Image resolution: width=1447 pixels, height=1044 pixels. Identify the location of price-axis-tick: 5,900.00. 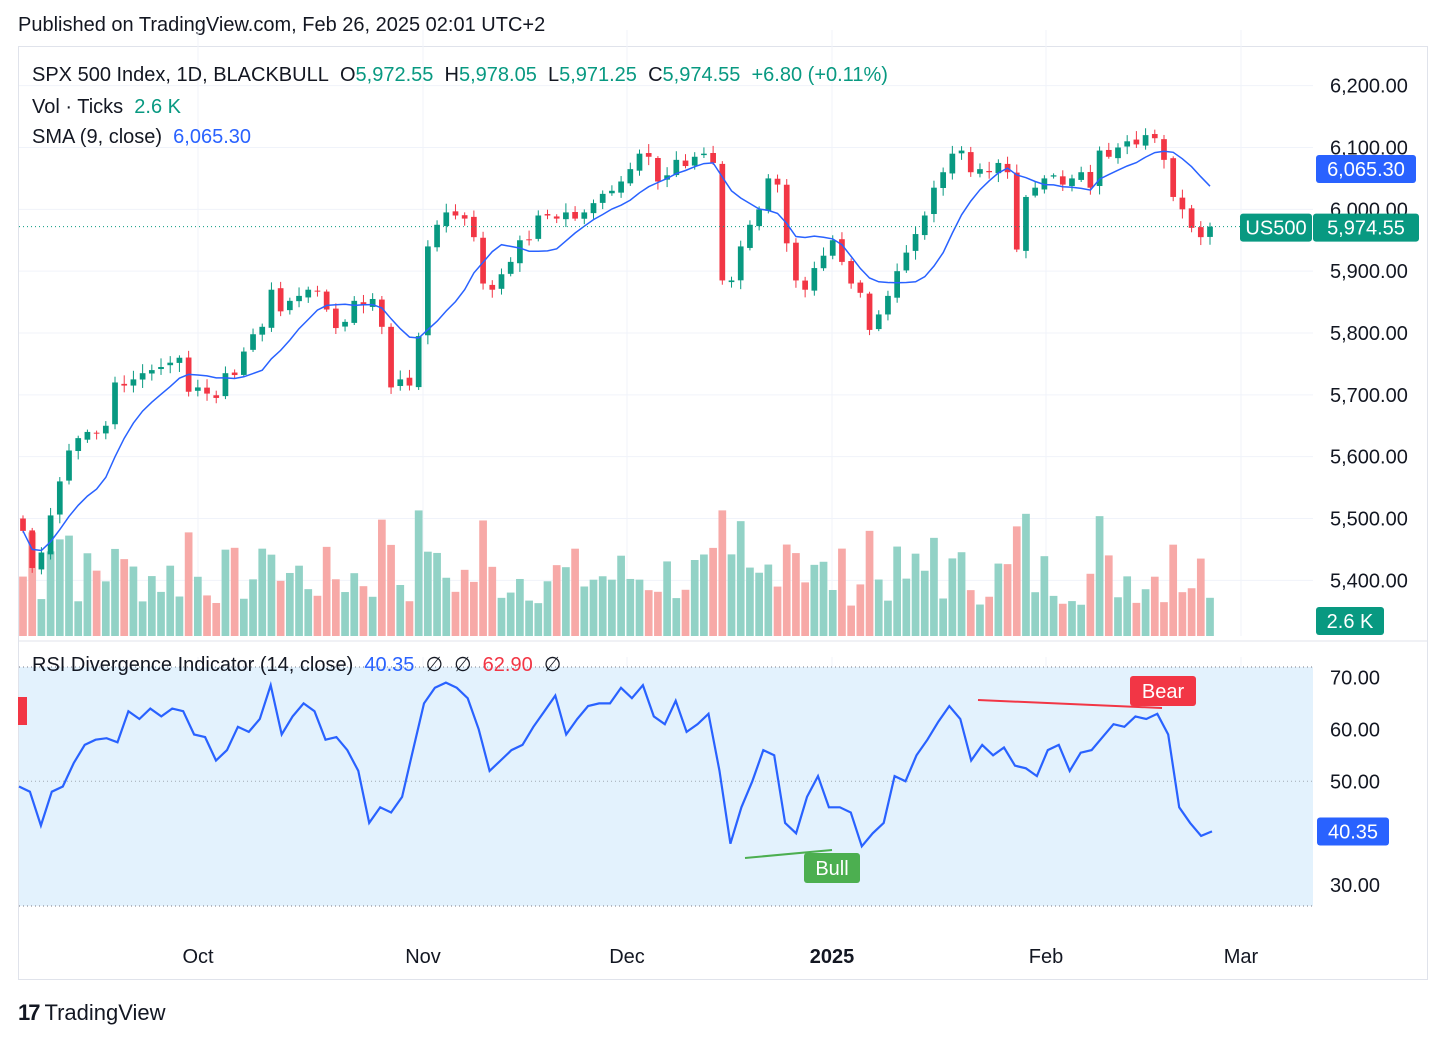
(1369, 272).